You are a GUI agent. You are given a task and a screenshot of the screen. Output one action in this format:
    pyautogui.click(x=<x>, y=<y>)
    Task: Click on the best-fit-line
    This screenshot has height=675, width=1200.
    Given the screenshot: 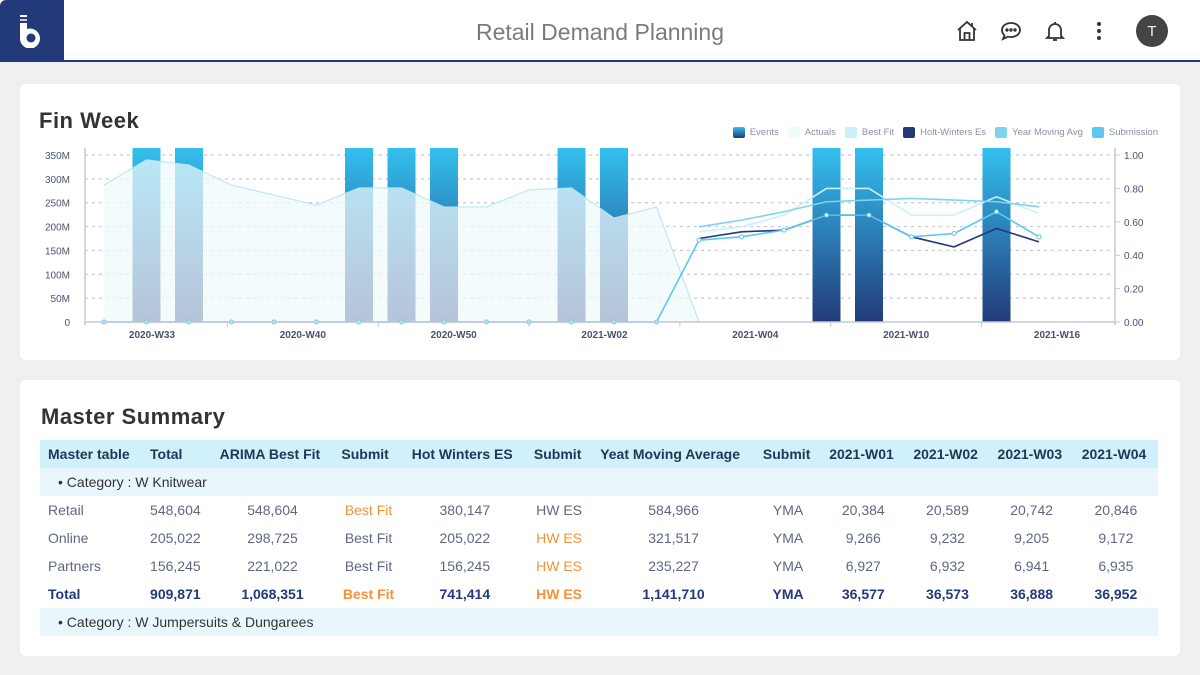 What is the action you would take?
    pyautogui.click(x=869, y=210)
    